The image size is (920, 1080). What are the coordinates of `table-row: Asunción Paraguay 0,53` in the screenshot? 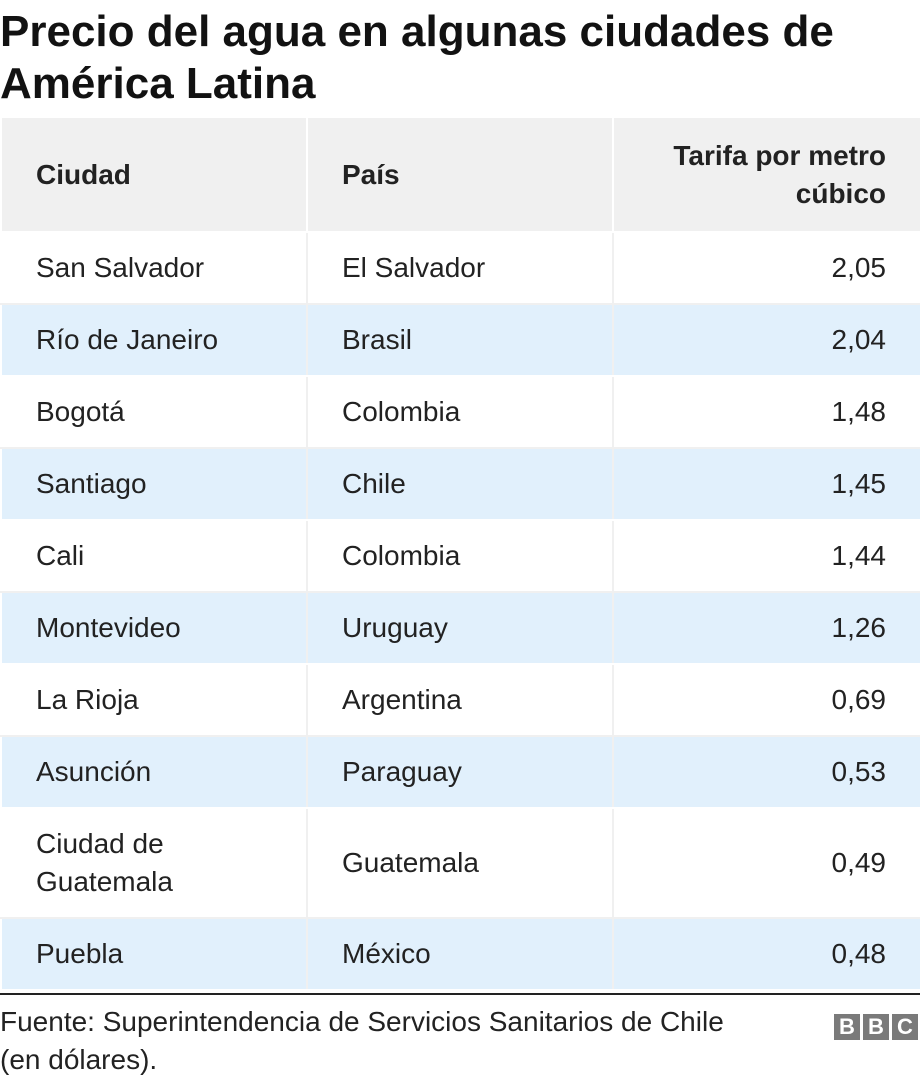 It's located at (460, 772).